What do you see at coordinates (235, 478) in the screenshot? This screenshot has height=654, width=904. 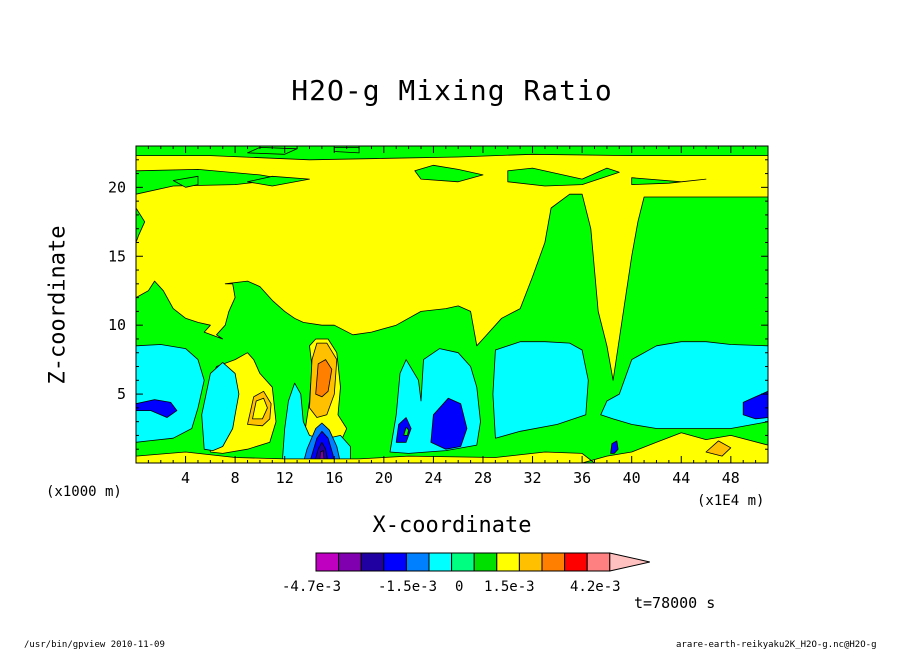 I see `x-tick-label: 8` at bounding box center [235, 478].